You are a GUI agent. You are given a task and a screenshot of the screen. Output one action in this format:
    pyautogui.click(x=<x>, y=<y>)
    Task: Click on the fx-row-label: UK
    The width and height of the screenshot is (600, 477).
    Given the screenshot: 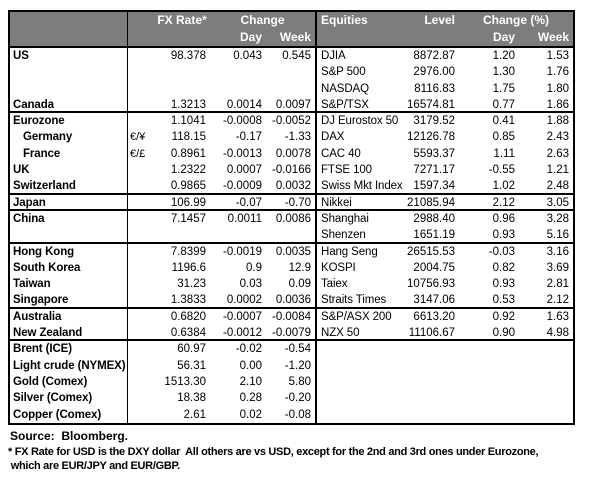 What is the action you would take?
    pyautogui.click(x=69, y=170)
    